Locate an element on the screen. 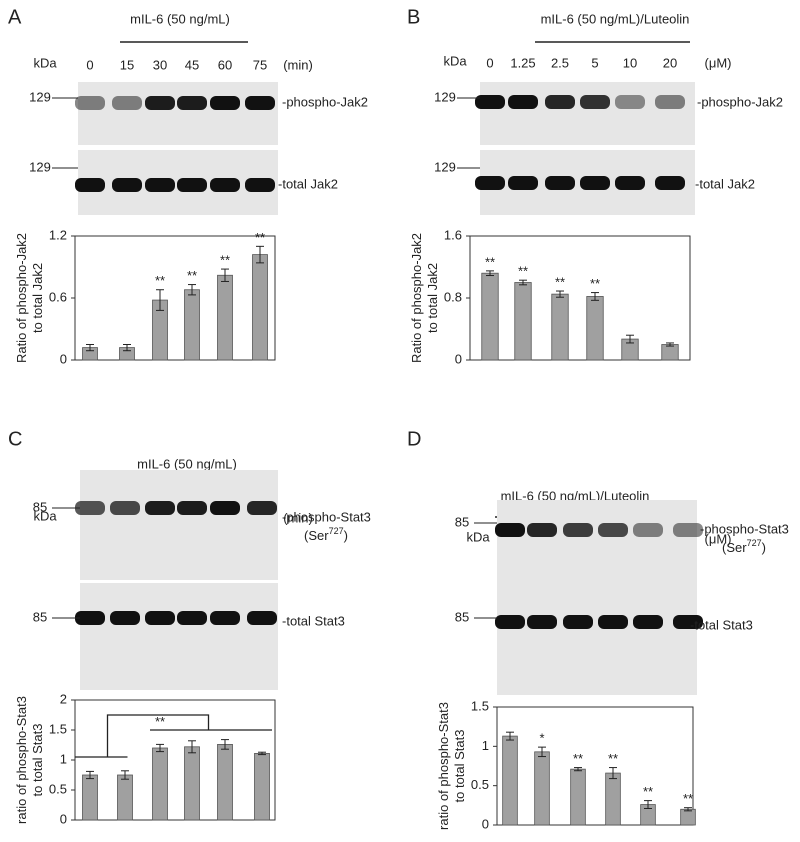 The height and width of the screenshot is (842, 800). y-tick-label: 1.6 is located at coordinates (453, 234).